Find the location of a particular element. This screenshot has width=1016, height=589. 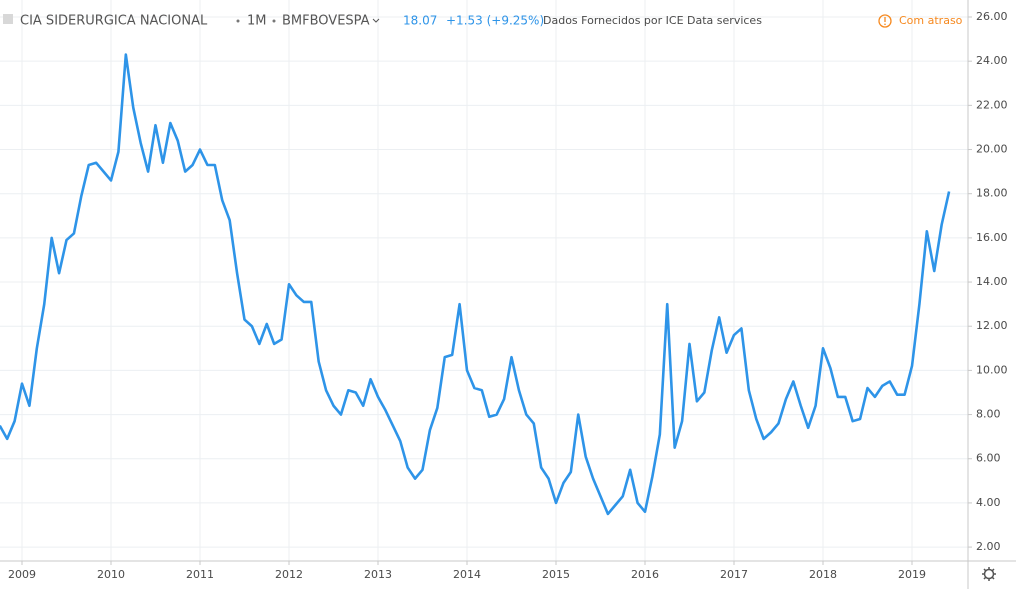

x-tick-label: 2011 is located at coordinates (200, 574).